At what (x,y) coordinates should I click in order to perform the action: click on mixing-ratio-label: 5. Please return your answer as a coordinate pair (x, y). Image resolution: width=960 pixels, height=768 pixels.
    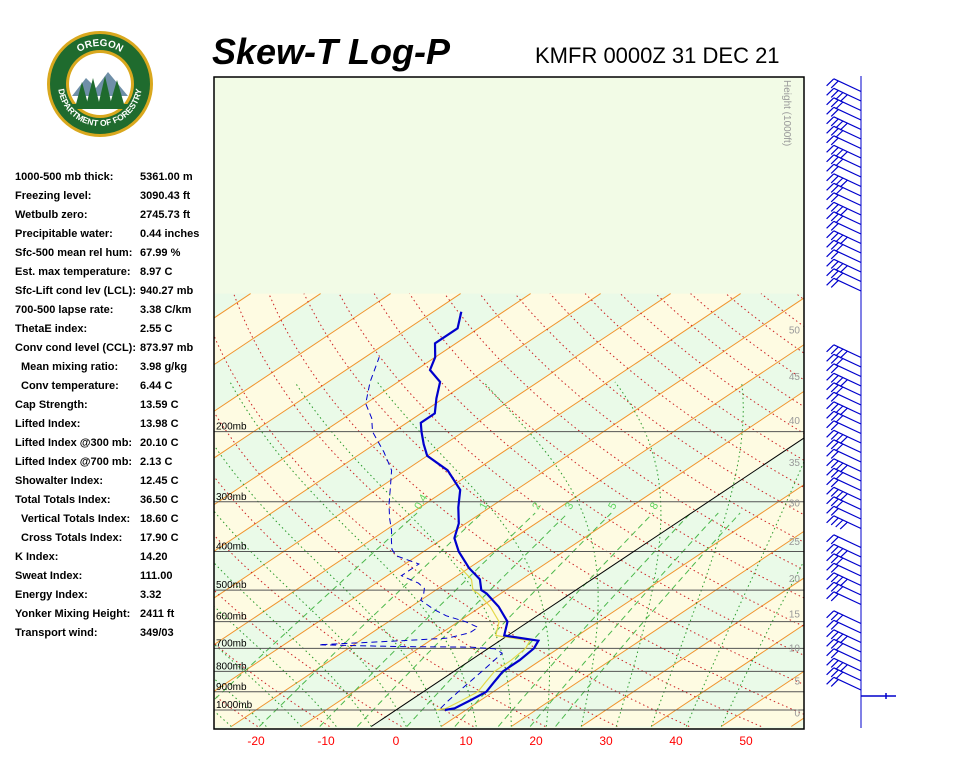
    Looking at the image, I should click on (612, 505).